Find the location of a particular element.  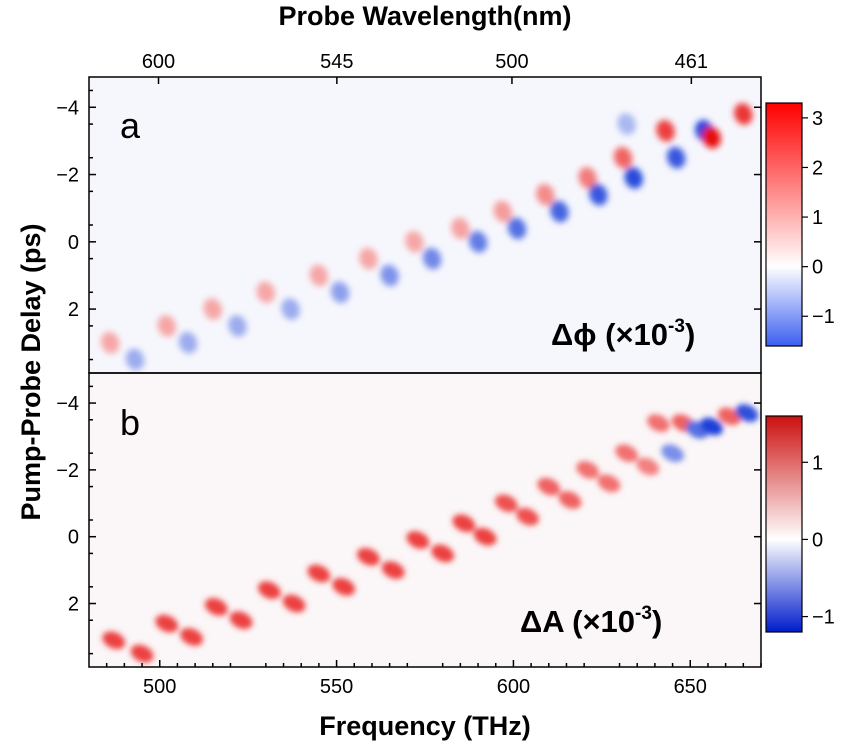

panel-b-annotation-exponent: -3 is located at coordinates (643, 613).